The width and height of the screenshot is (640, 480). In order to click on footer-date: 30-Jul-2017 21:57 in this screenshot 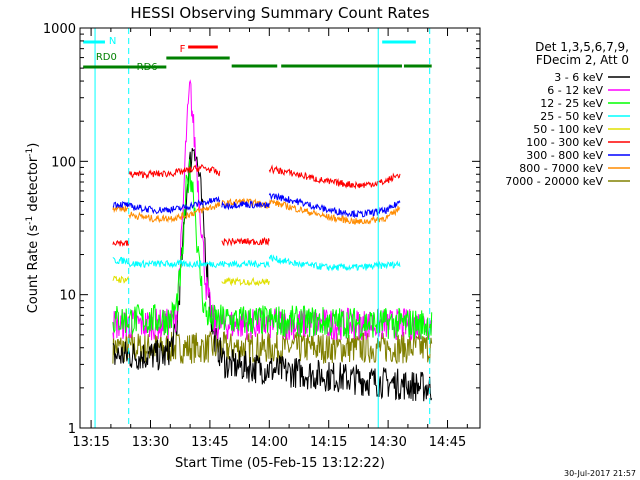, I will do `click(600, 473)`.